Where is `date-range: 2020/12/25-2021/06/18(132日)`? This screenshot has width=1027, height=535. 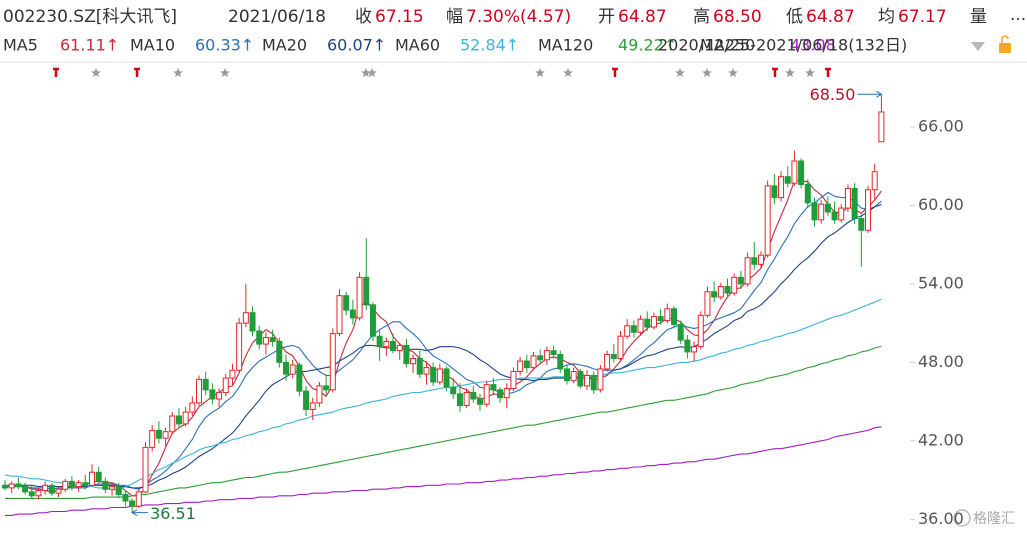 date-range: 2020/12/25-2021/06/18(132日) is located at coordinates (782, 45).